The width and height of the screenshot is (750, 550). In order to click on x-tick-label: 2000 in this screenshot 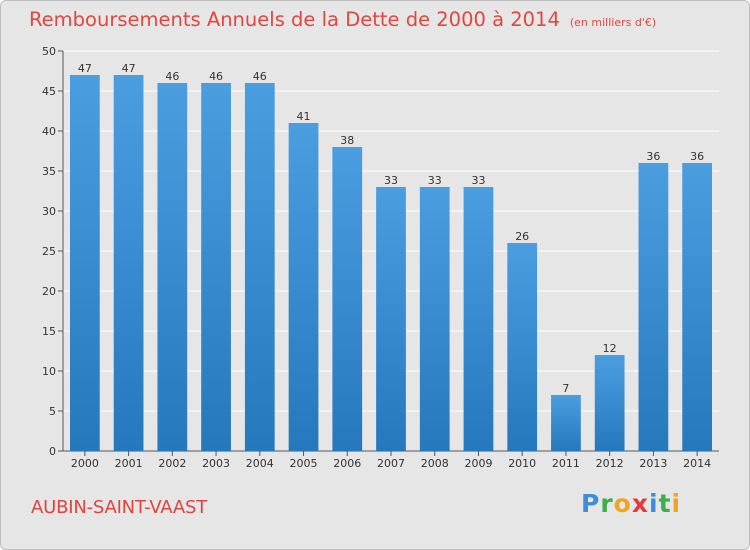, I will do `click(85, 463)`.